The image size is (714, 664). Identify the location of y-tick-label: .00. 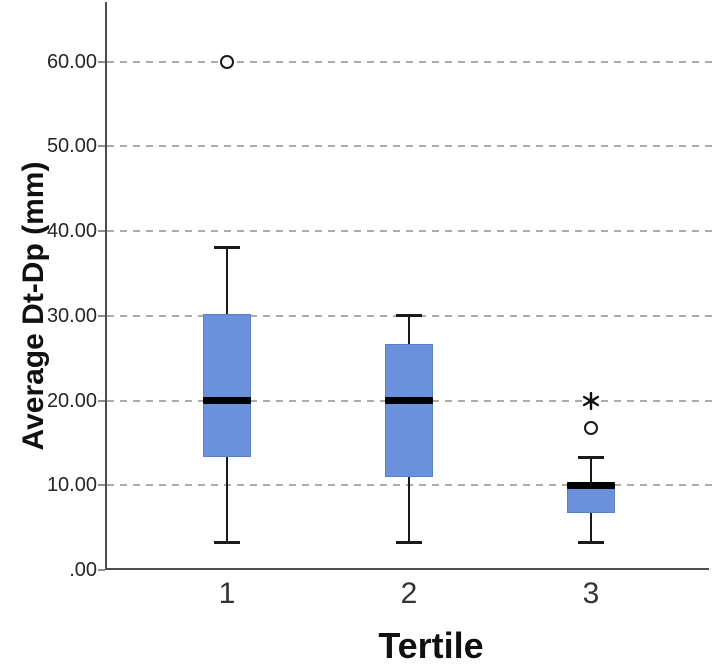
(83, 570).